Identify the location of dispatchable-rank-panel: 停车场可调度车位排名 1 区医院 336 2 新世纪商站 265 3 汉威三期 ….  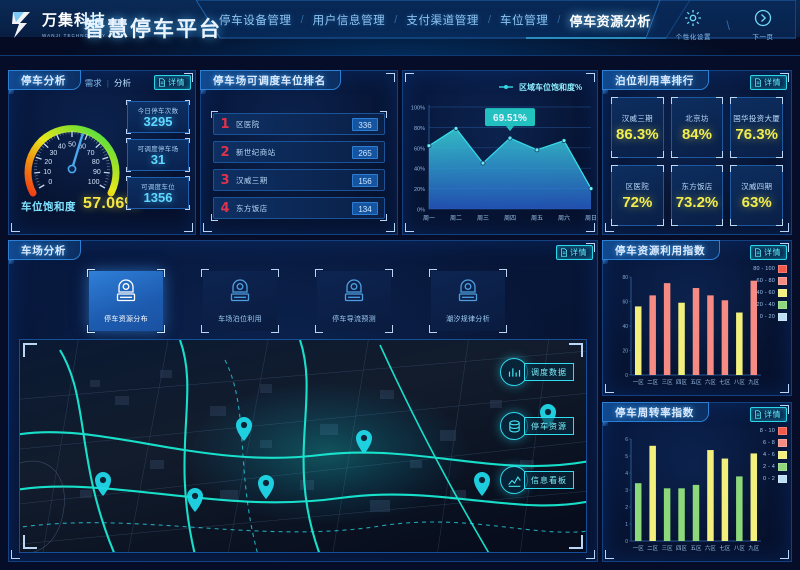
(299, 152).